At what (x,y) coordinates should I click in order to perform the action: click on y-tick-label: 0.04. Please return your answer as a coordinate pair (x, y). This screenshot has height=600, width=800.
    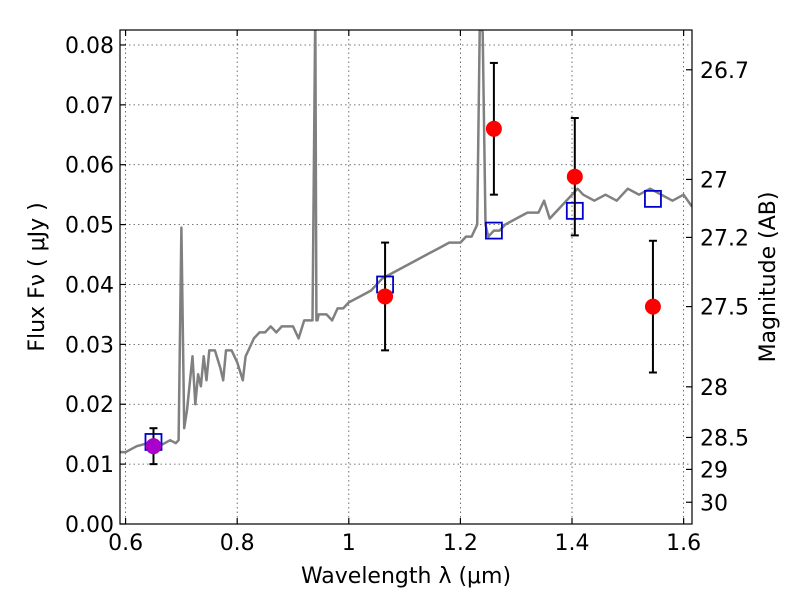
    Looking at the image, I should click on (89, 285).